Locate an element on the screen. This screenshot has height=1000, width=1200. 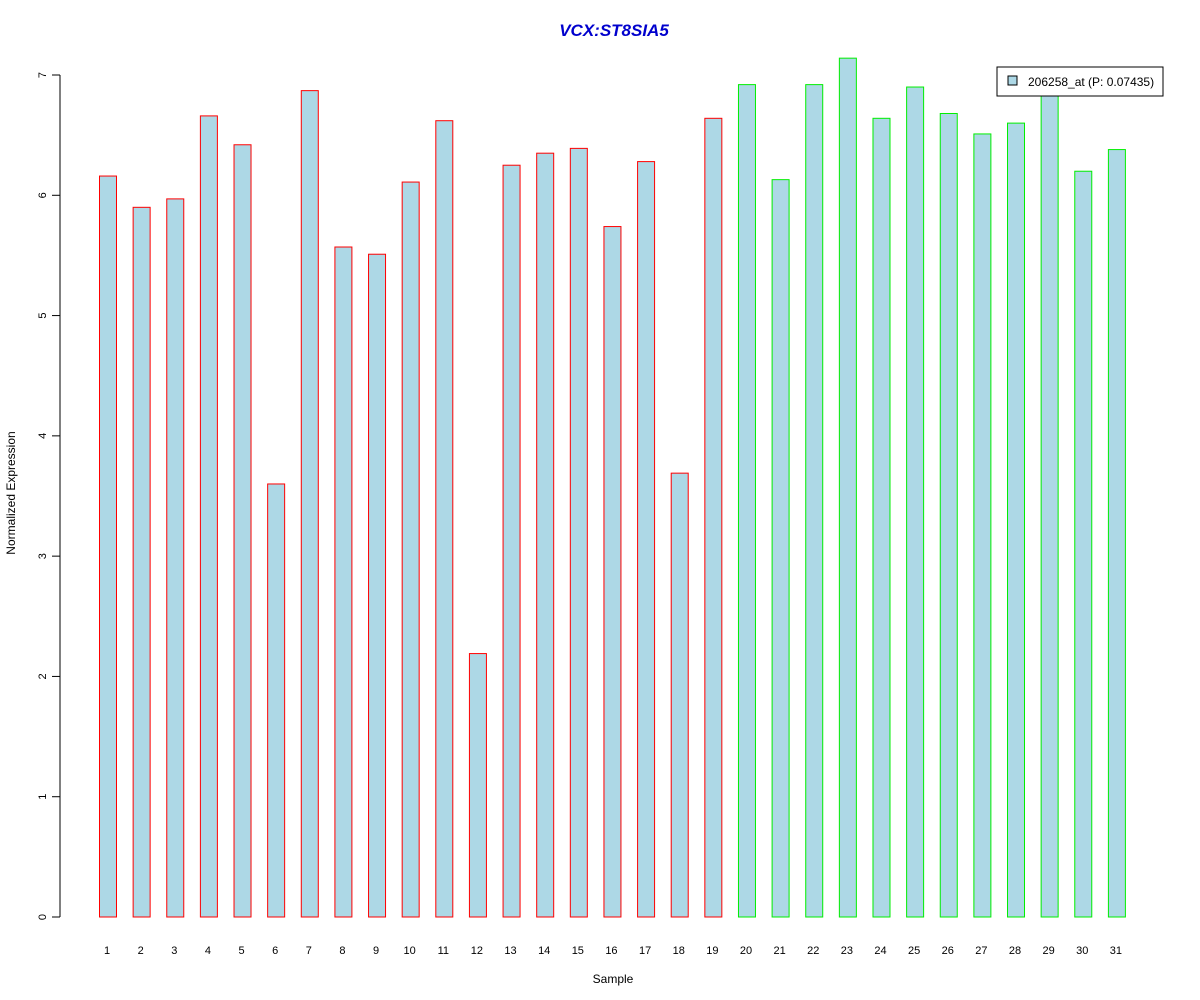
x-tick-label: 20 is located at coordinates (746, 951).